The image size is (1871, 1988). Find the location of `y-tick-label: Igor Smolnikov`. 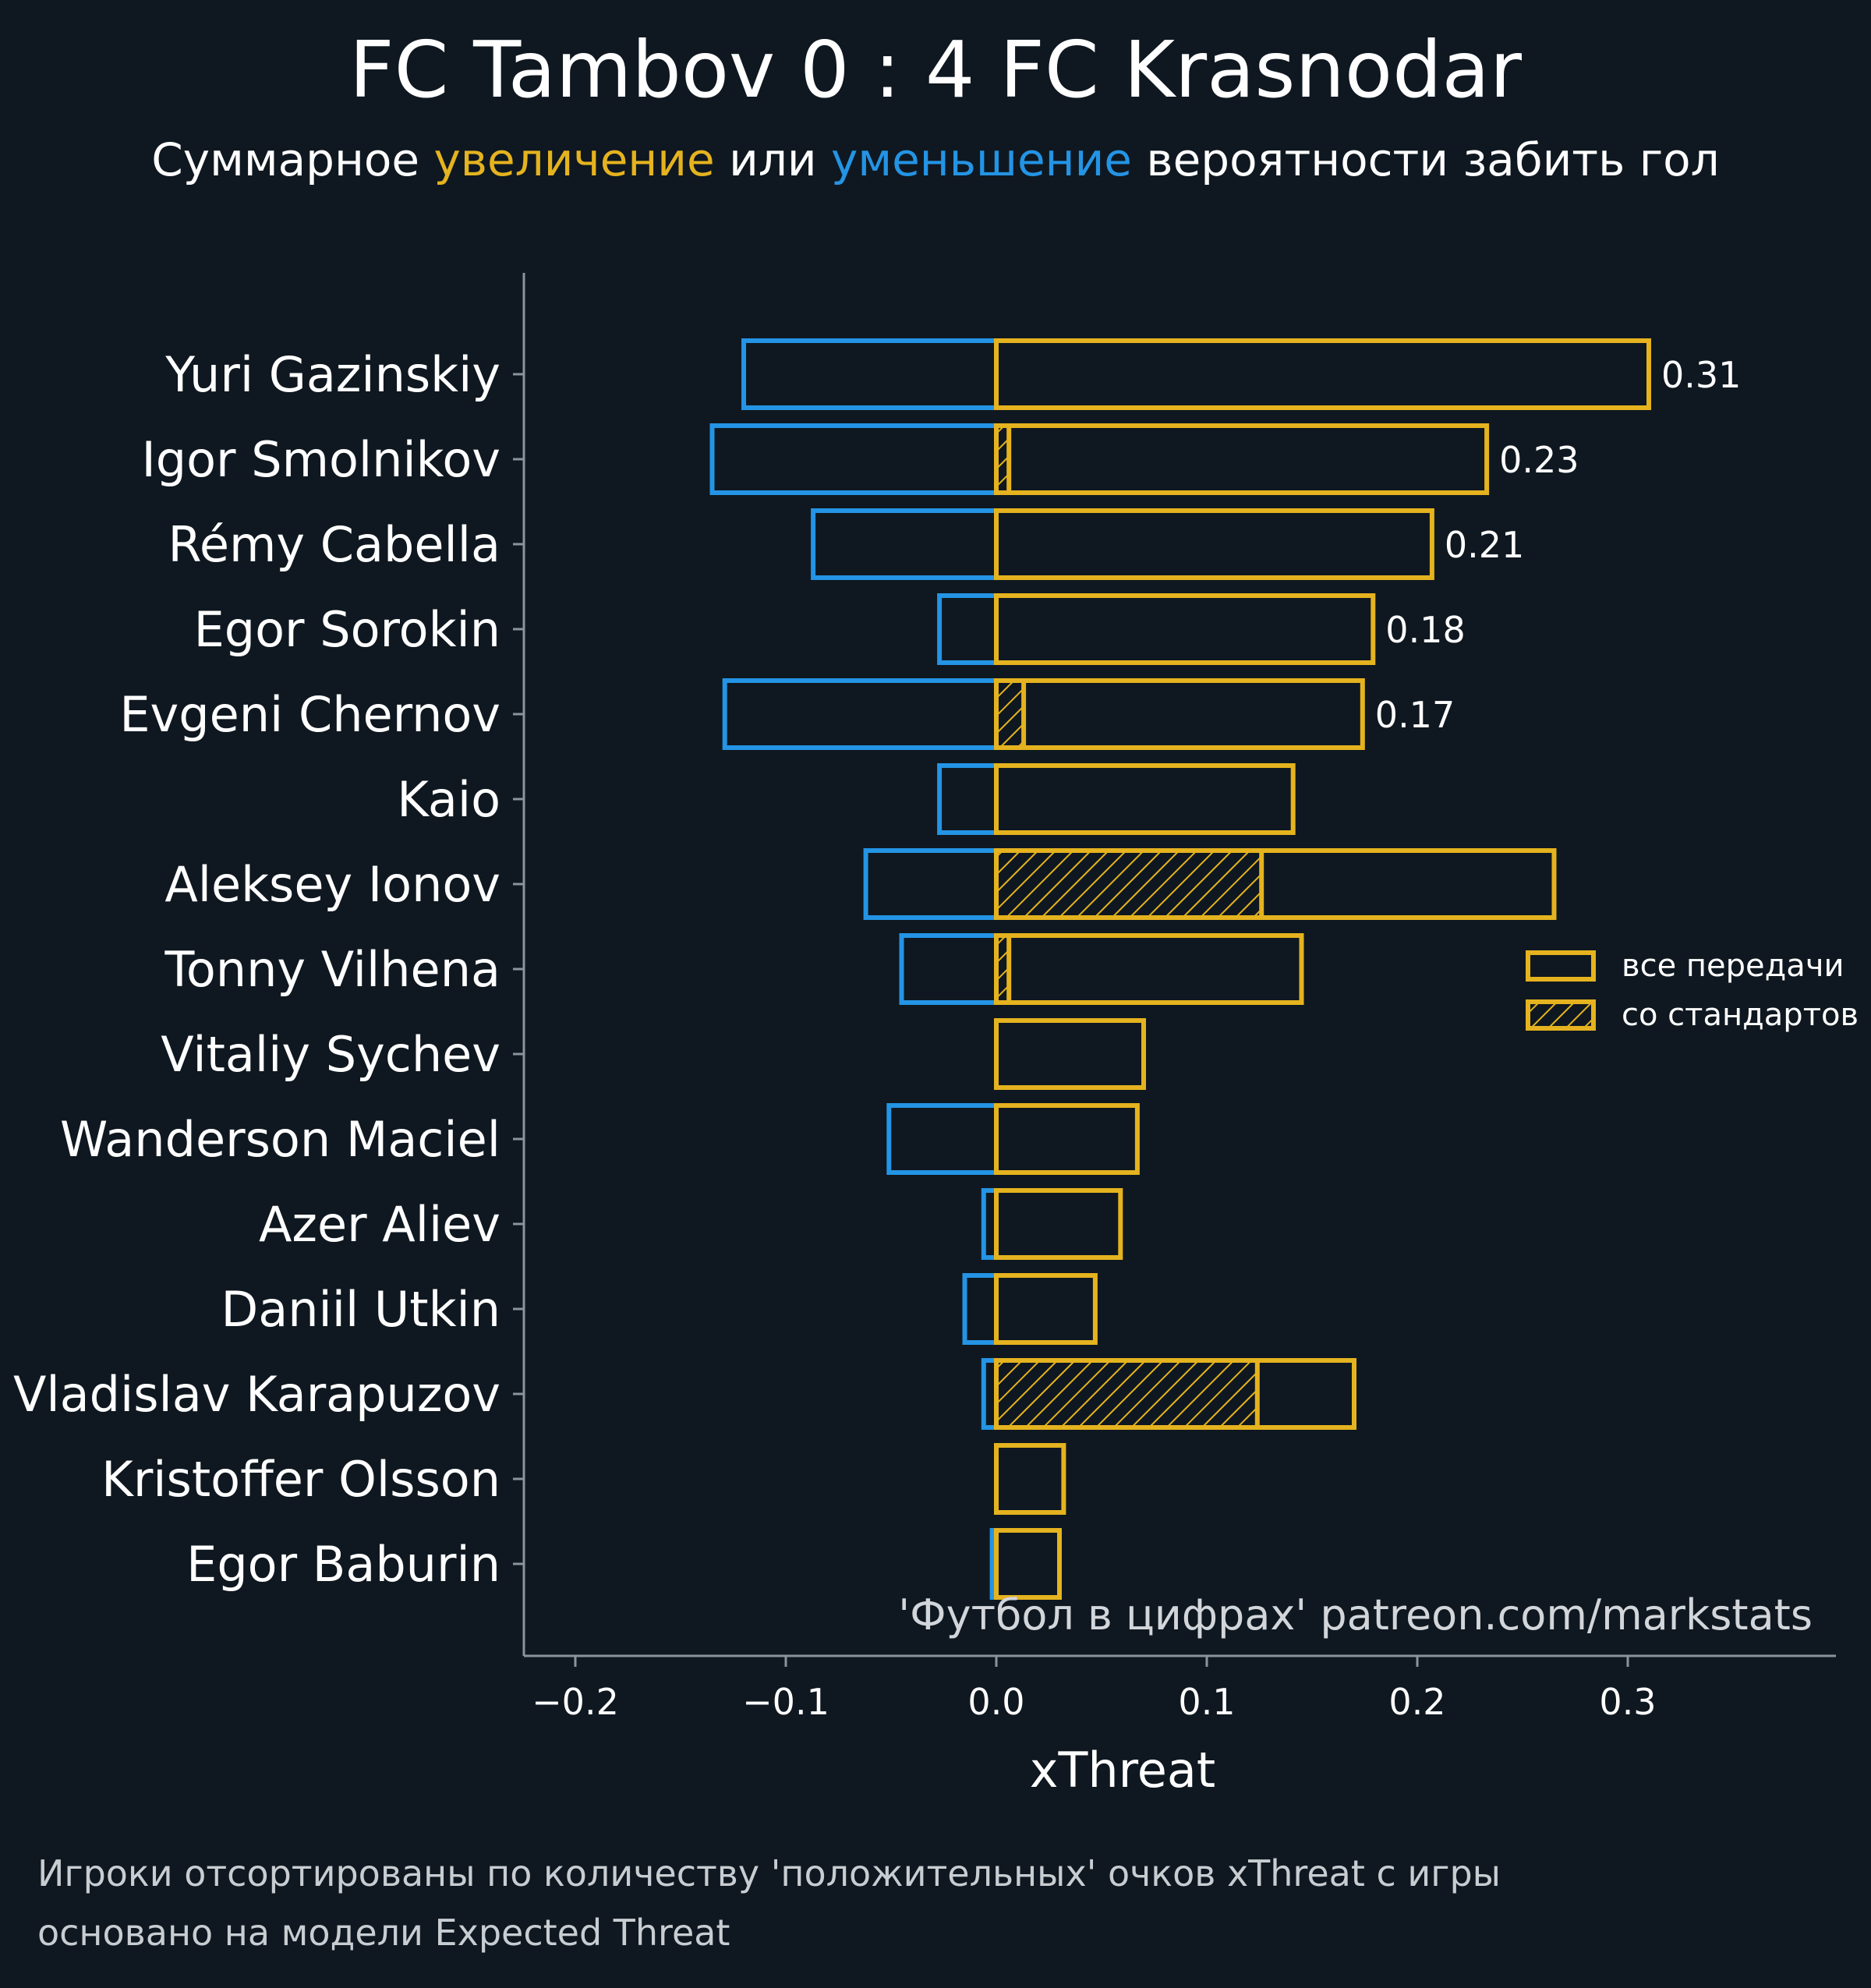

y-tick-label: Igor Smolnikov is located at coordinates (320, 460).